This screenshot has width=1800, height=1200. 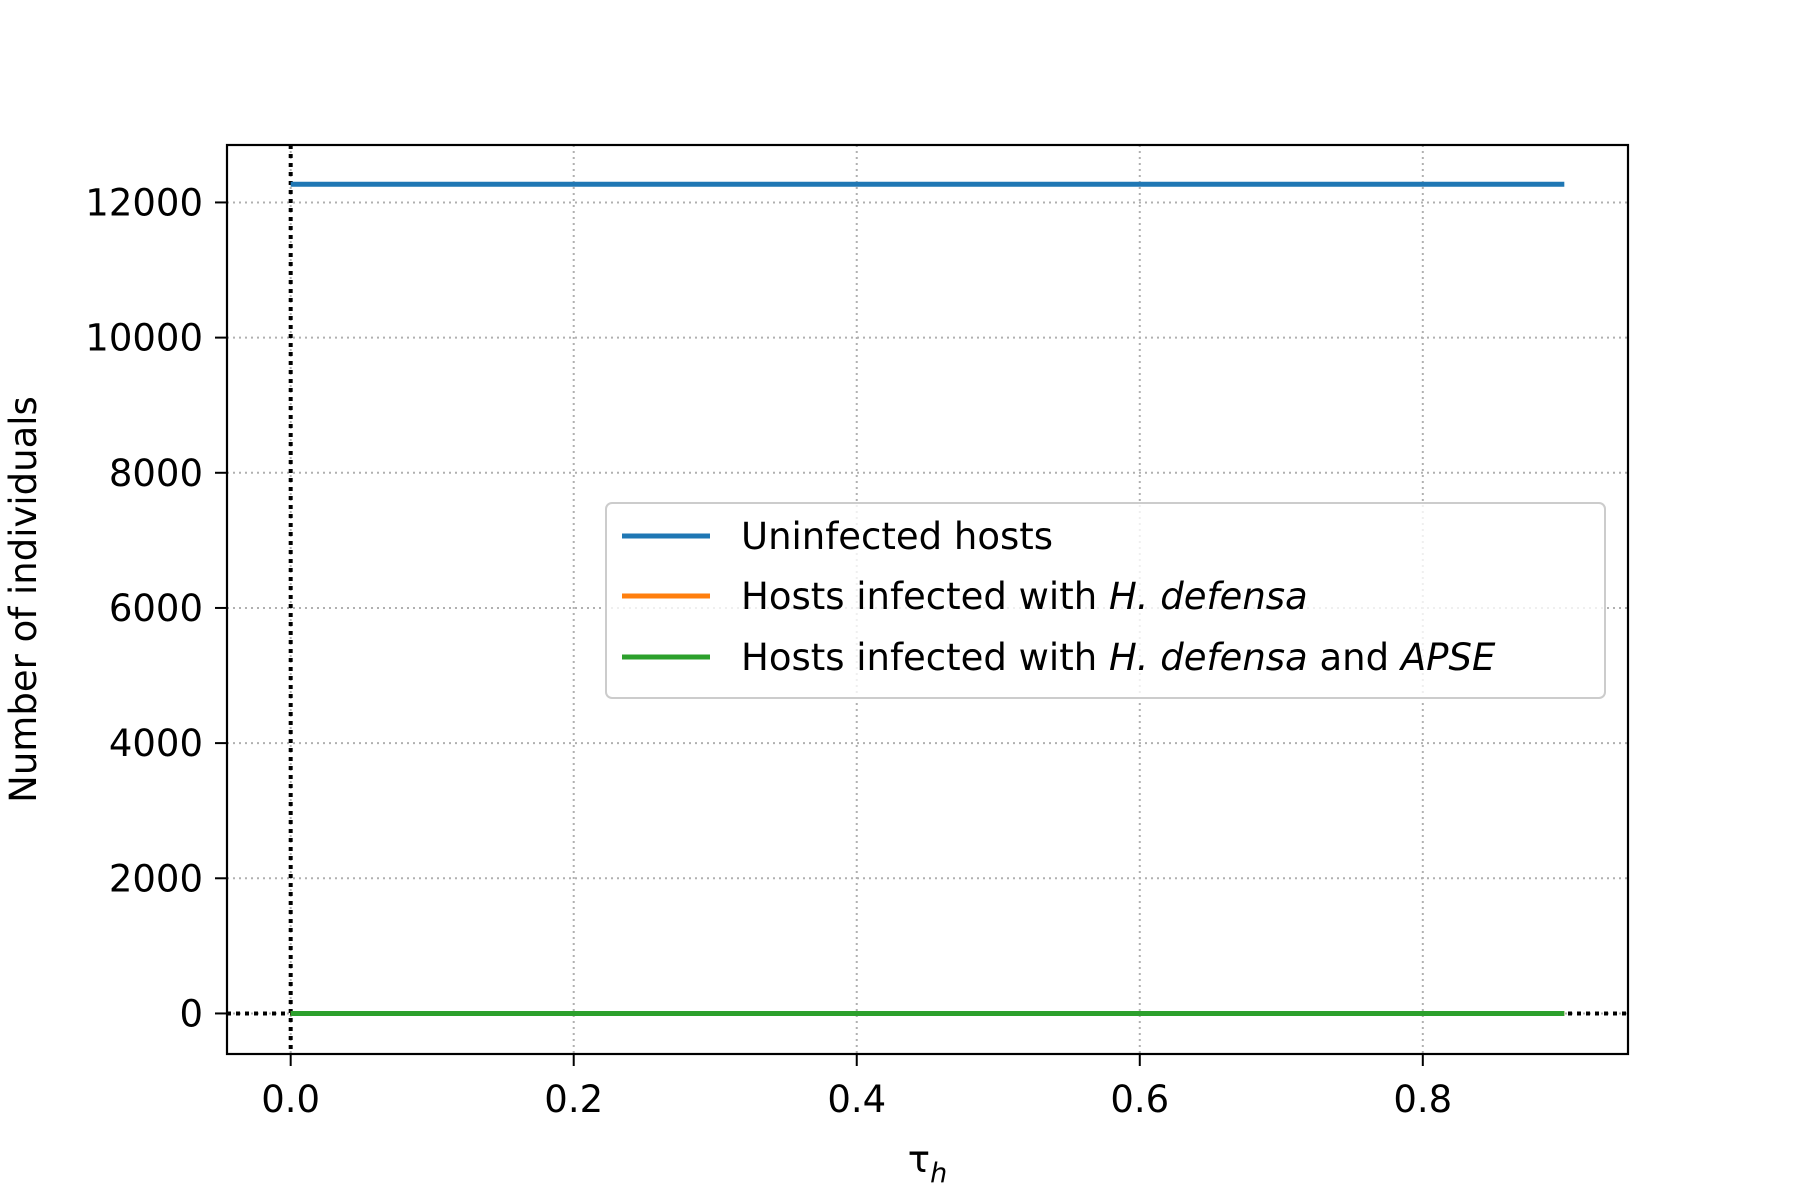 I want to click on y-axis-ticks: 0 2000 4000 6000 8000 10000 12000, so click(x=156, y=608).